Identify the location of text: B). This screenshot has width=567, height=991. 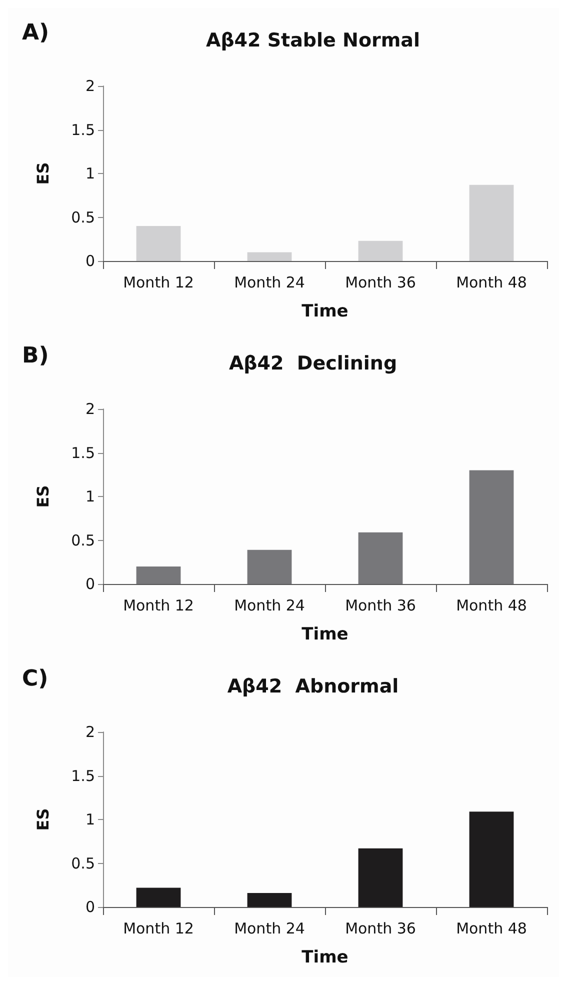
(35, 356).